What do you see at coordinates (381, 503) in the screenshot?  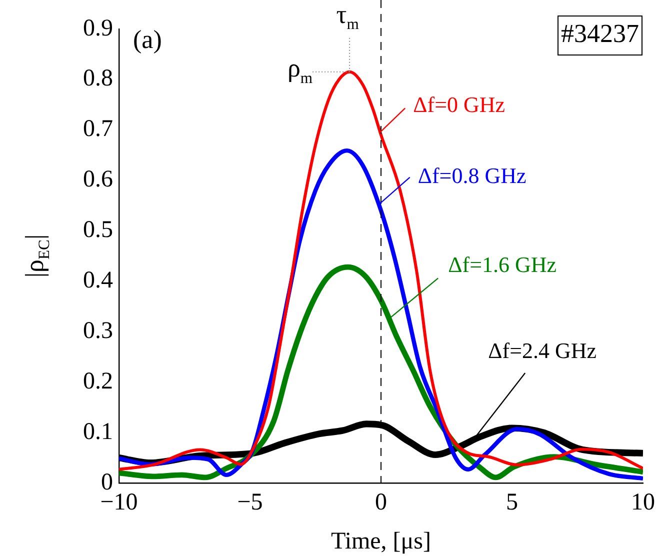 I see `x-tick-label: 0` at bounding box center [381, 503].